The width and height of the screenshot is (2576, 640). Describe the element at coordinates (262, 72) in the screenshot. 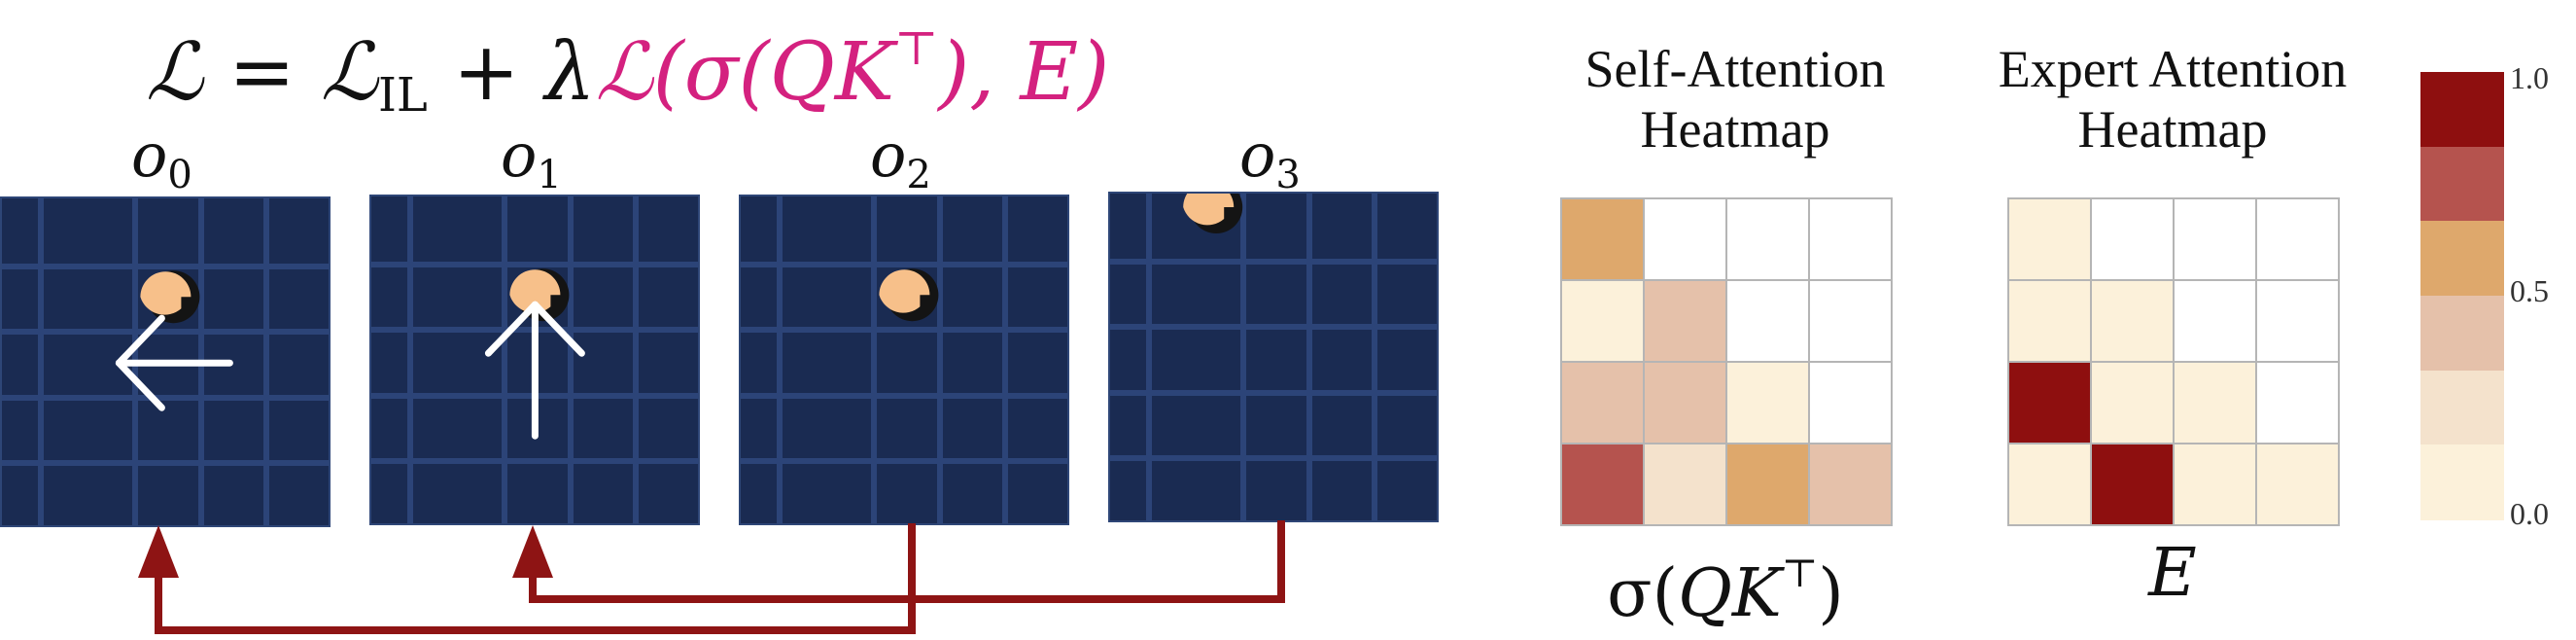

I see `equals-sign: =` at that location.